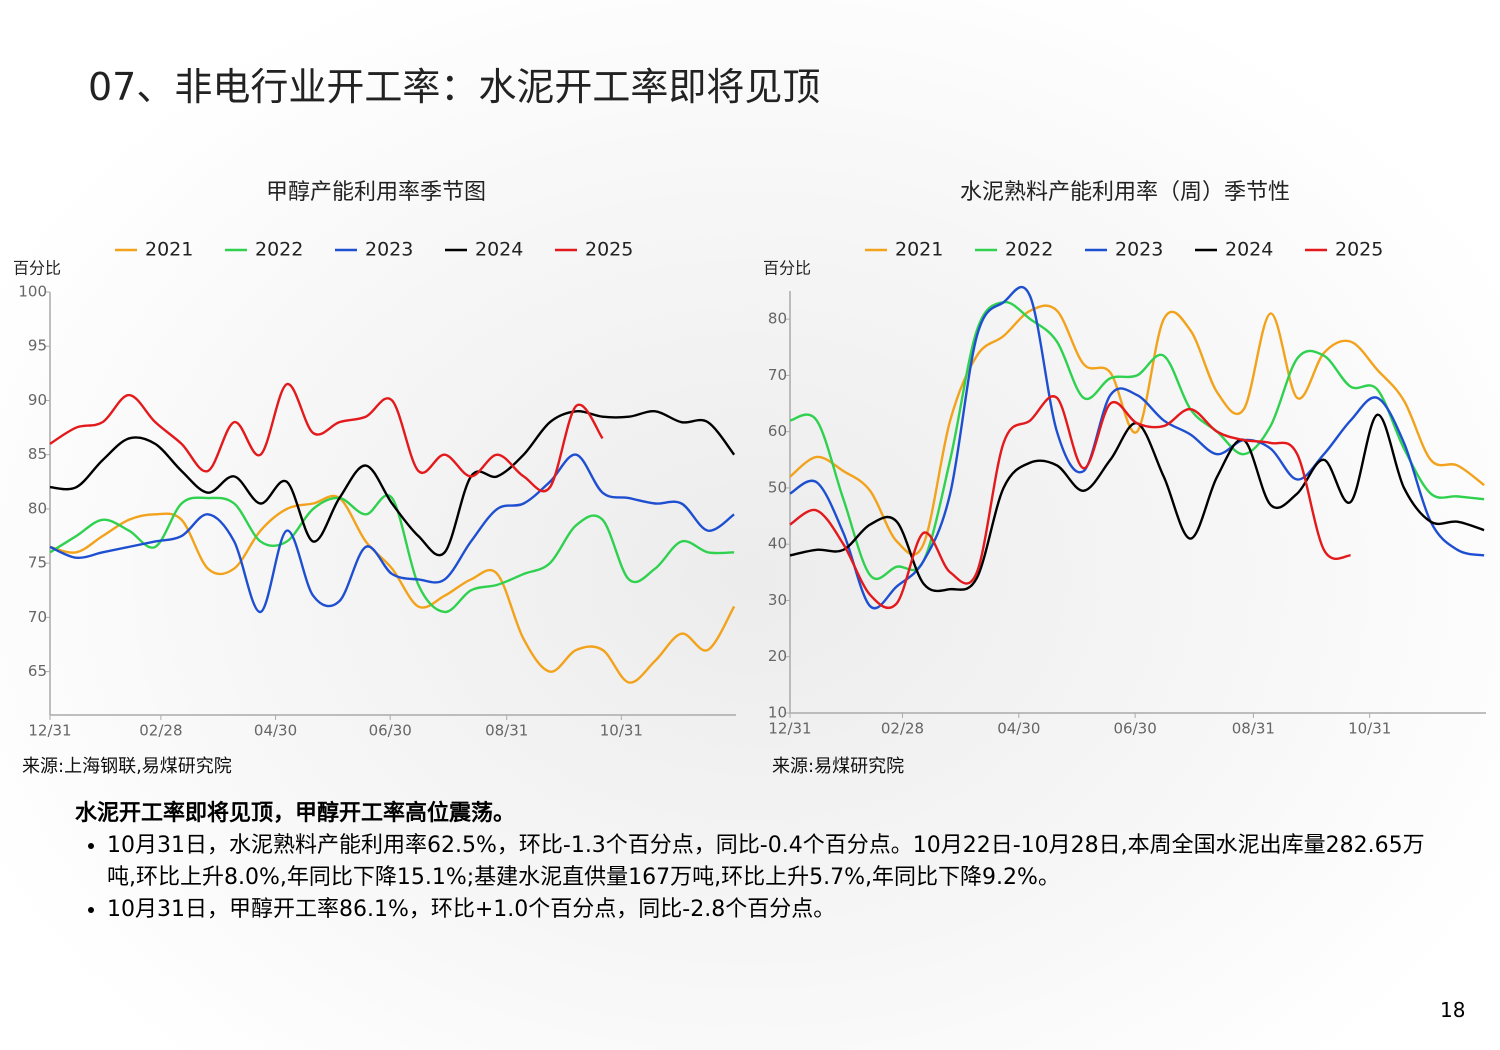 Image resolution: width=1500 pixels, height=1050 pixels. Describe the element at coordinates (376, 192) in the screenshot. I see `chart-title: 甲醇产能利用率季节图` at that location.